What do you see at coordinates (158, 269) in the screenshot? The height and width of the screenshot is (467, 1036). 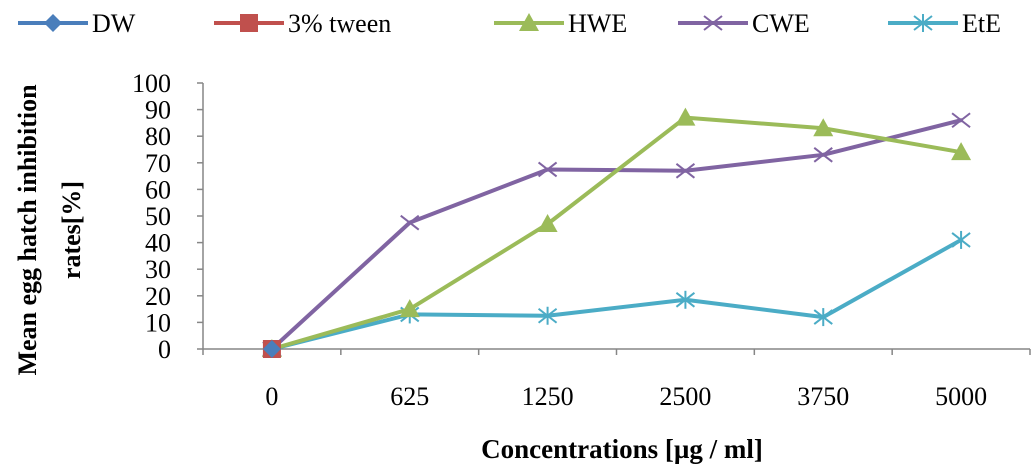 I see `y-tick-label: 30` at bounding box center [158, 269].